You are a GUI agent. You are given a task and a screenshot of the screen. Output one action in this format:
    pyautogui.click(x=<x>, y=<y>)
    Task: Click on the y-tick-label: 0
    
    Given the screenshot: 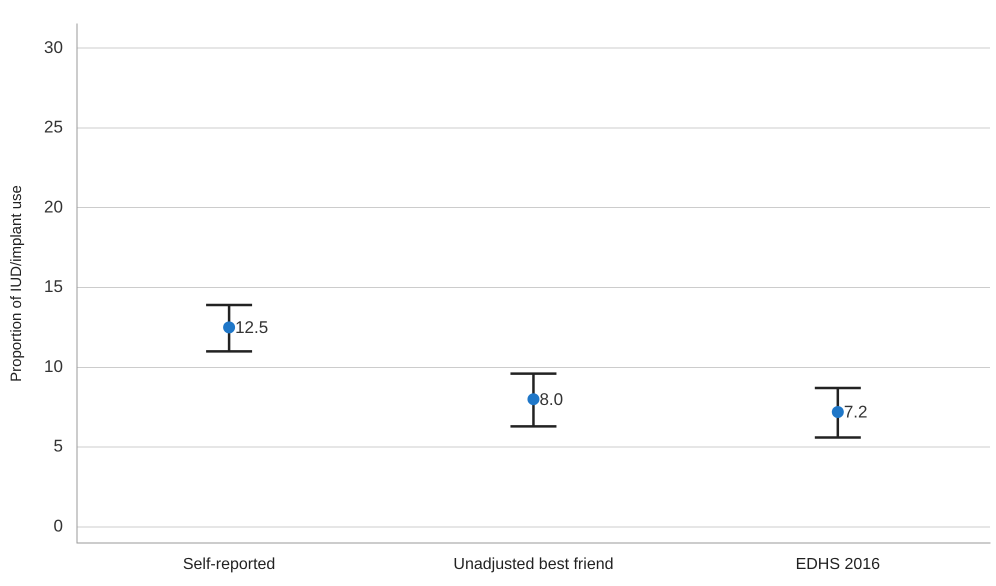 What is the action you would take?
    pyautogui.click(x=58, y=526)
    